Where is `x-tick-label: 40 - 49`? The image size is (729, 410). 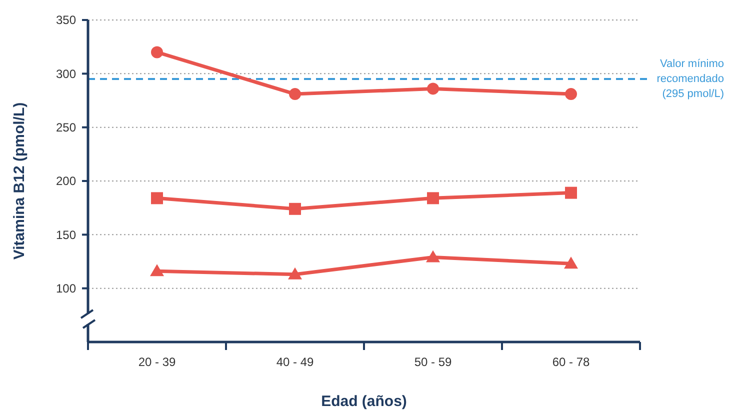
x-tick-label: 40 - 49 is located at coordinates (295, 362).